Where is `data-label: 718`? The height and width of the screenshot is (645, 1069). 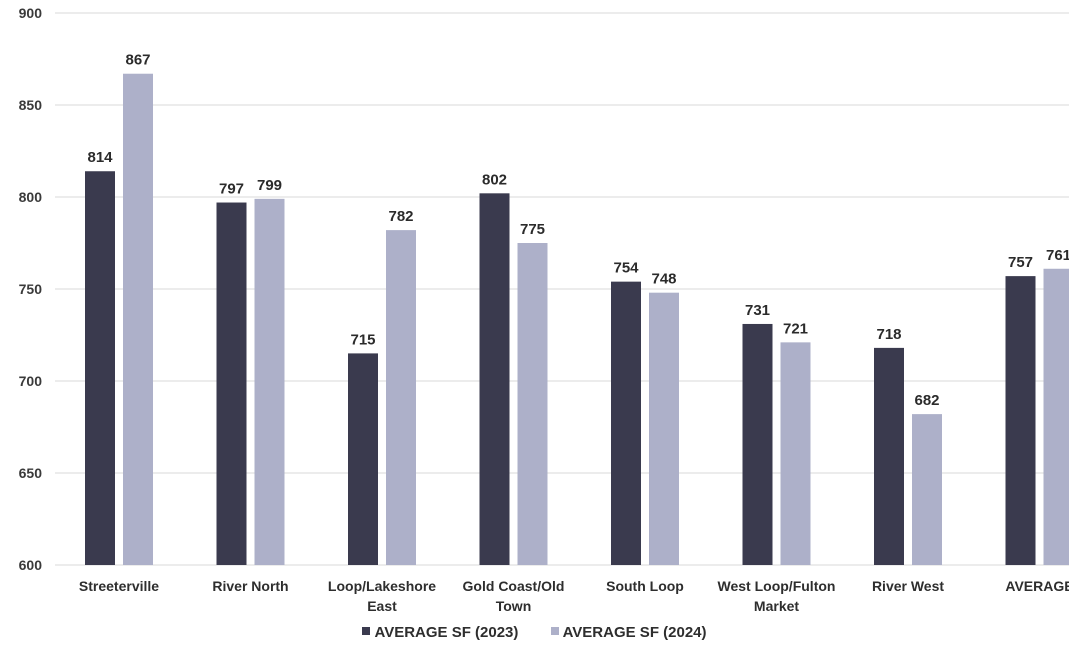
data-label: 718 is located at coordinates (888, 334).